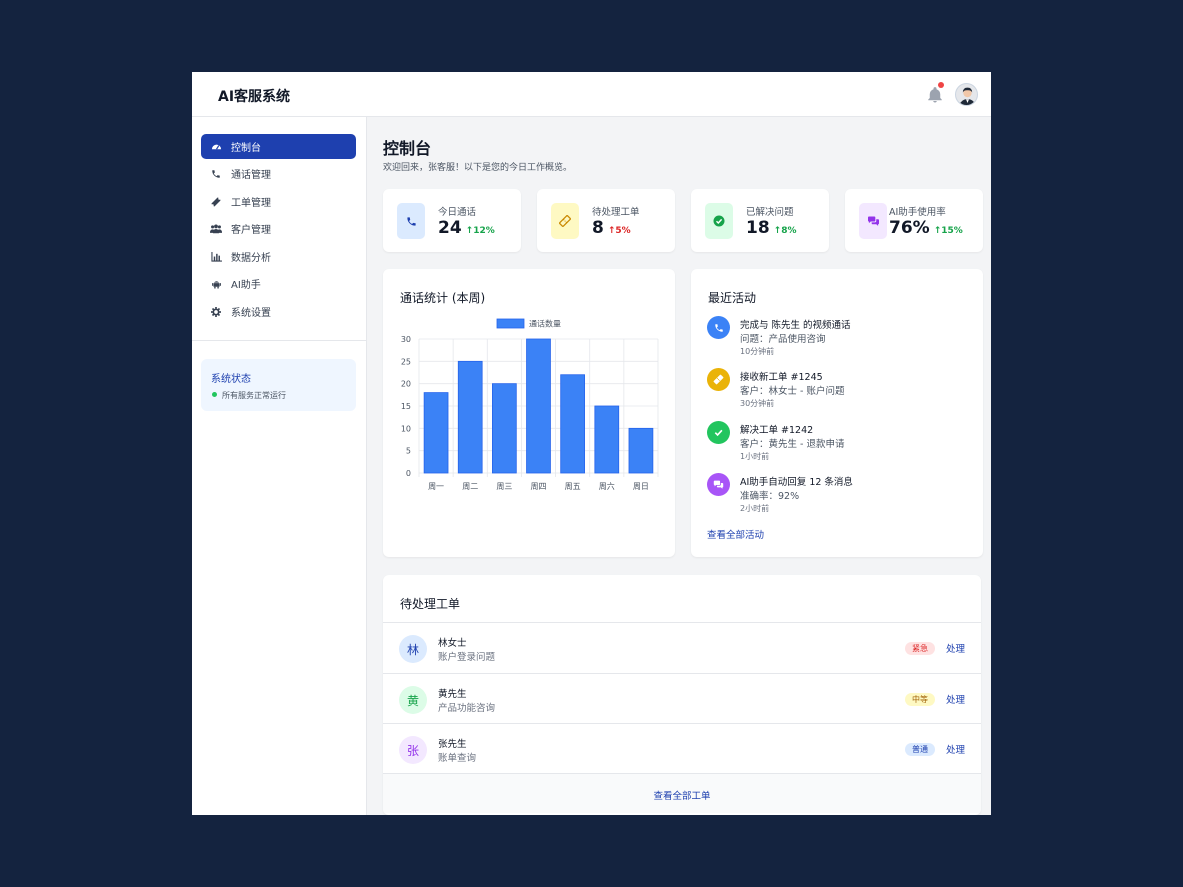  What do you see at coordinates (682, 796) in the screenshot?
I see `view-all-tickets-link: 查看全部工单` at bounding box center [682, 796].